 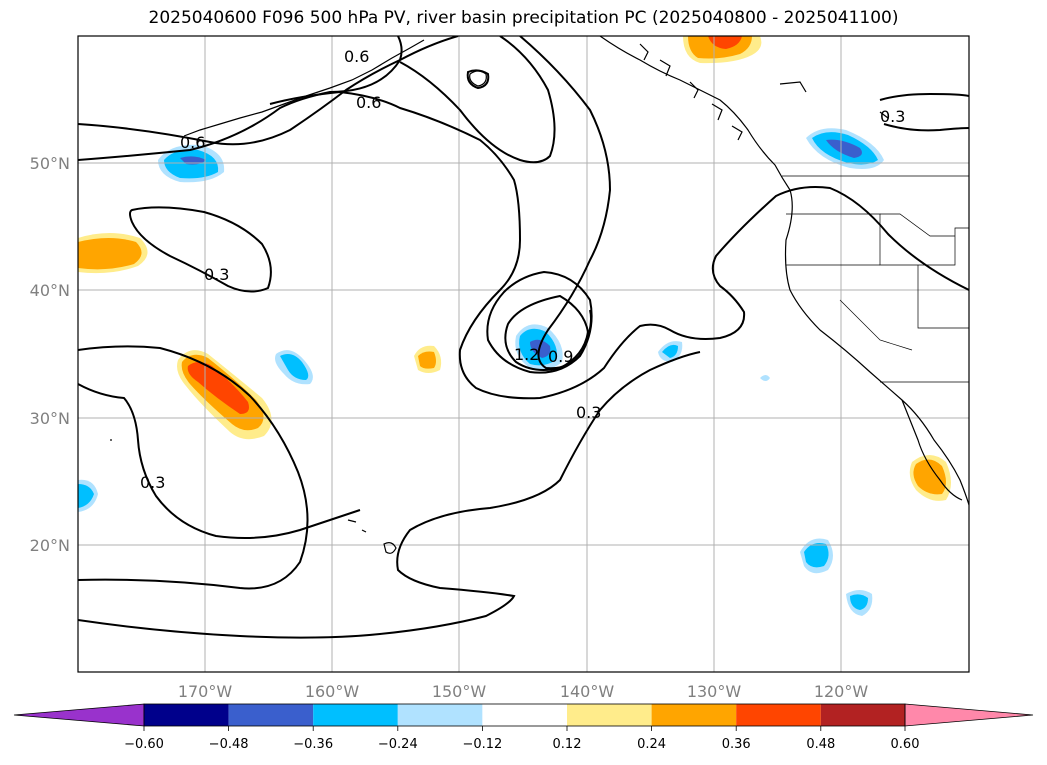 I want to click on lon-label: 130°W, so click(x=714, y=691).